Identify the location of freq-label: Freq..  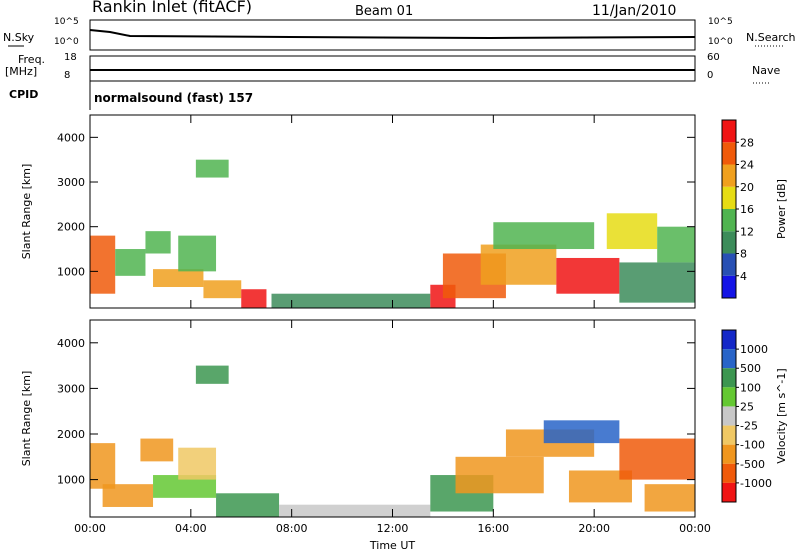
(32, 59).